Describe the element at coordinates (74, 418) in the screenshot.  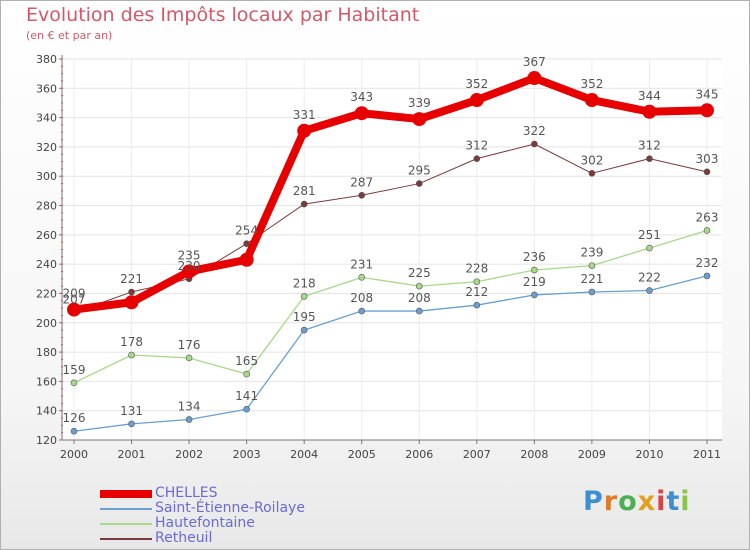
I see `data-label: 126` at that location.